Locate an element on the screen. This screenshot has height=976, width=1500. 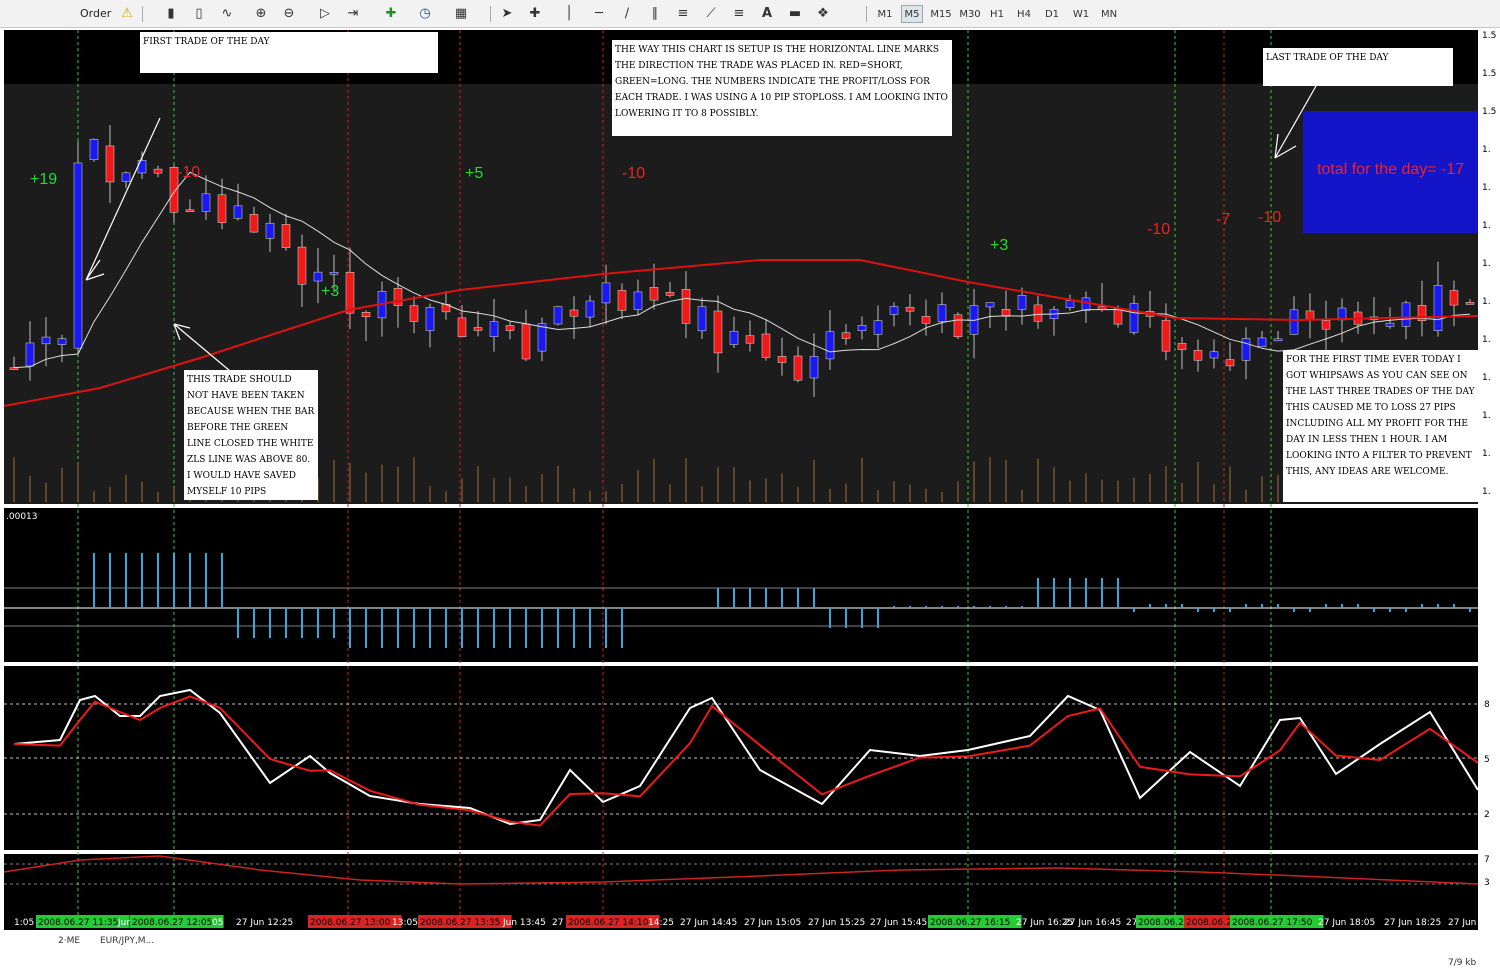
timeframe-m5: M5 is located at coordinates (912, 14).